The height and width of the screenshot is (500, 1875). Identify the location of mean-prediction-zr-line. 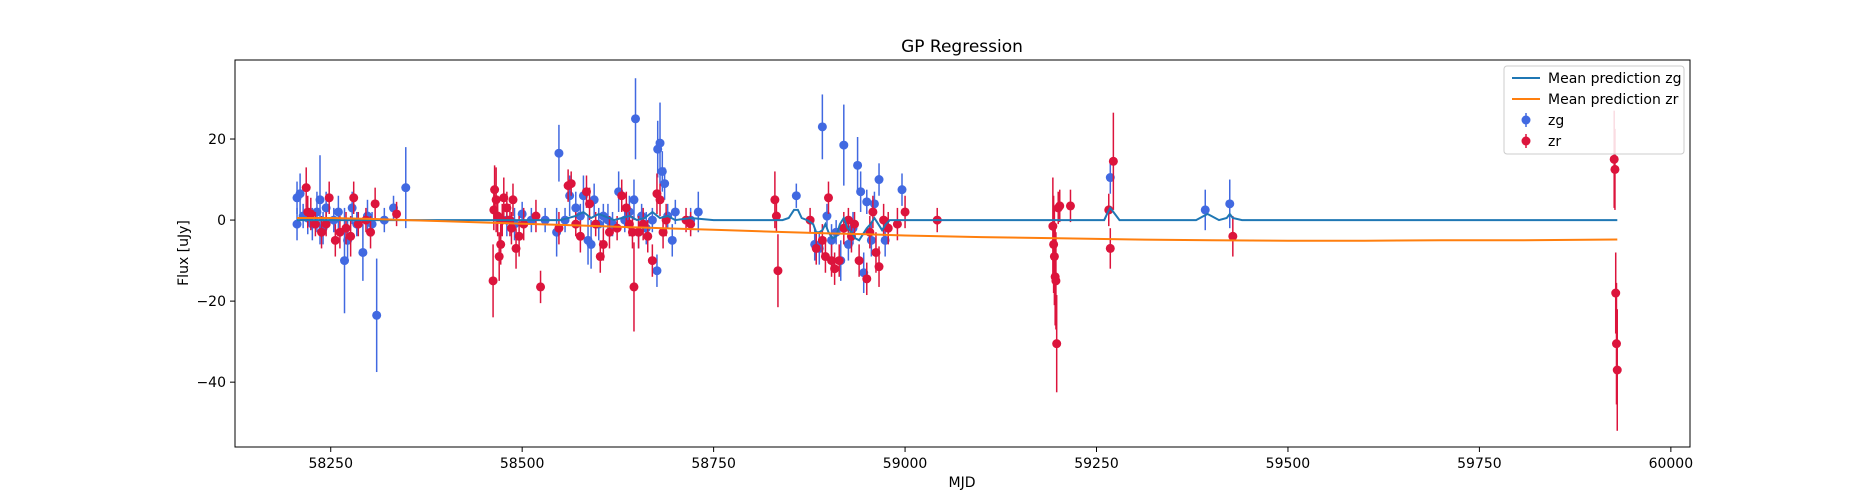
(957, 229).